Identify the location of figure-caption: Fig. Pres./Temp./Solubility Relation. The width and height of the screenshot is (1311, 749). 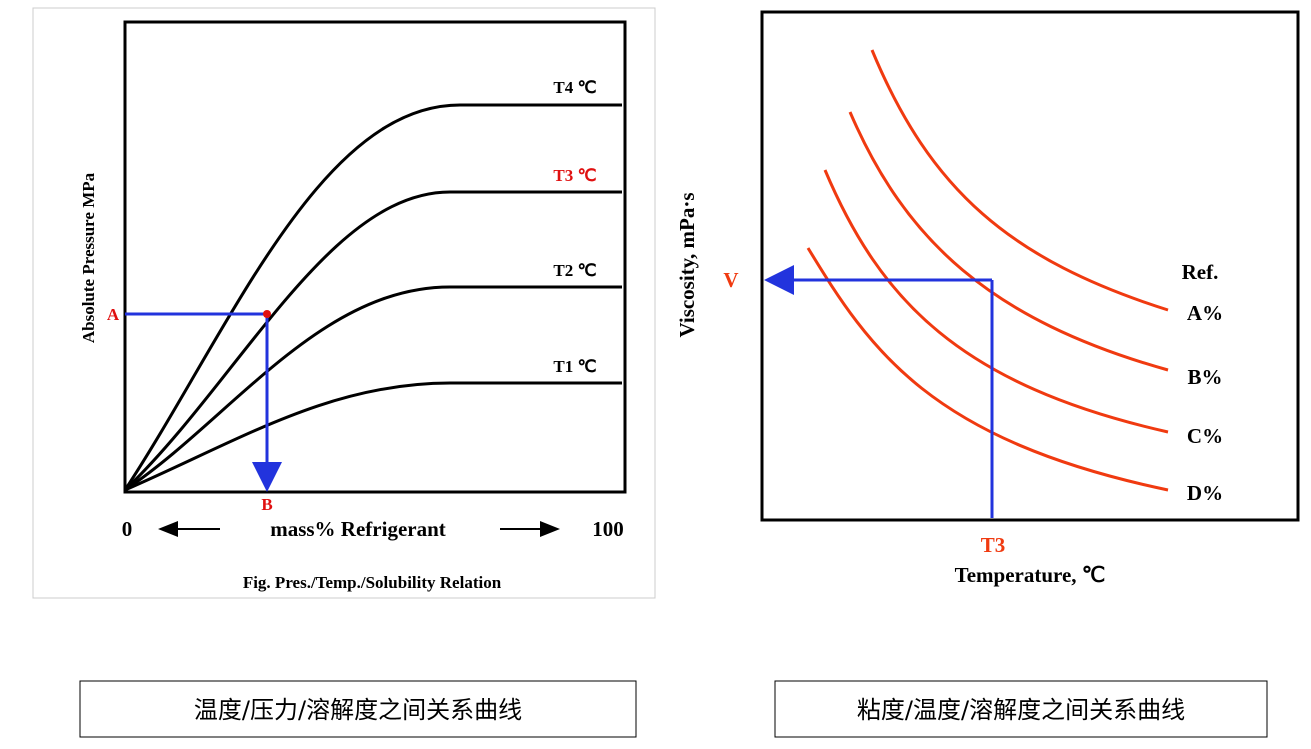
(372, 582).